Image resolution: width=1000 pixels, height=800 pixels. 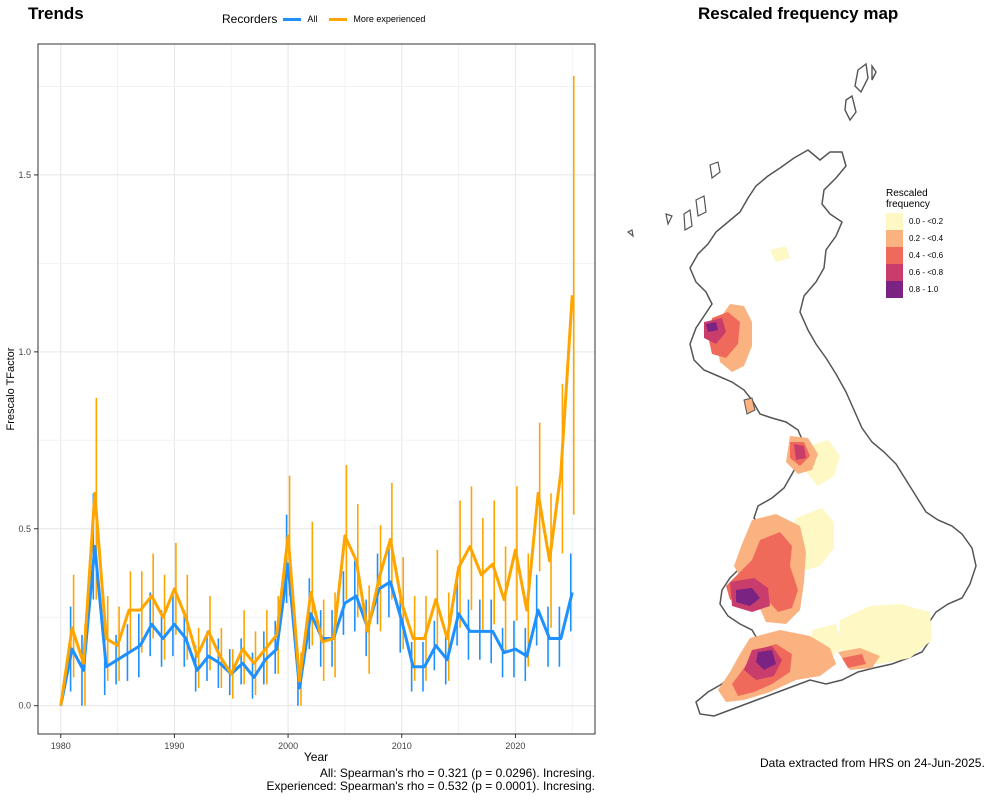 I want to click on map-legend-row: 0.4 - <0.6, so click(x=914, y=255).